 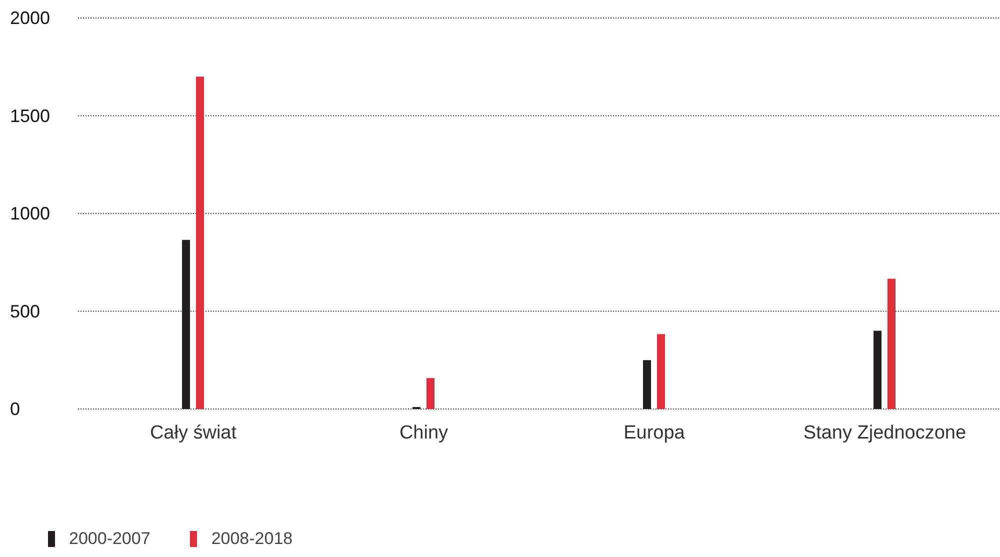 What do you see at coordinates (15, 409) in the screenshot?
I see `y-tick-label: 0` at bounding box center [15, 409].